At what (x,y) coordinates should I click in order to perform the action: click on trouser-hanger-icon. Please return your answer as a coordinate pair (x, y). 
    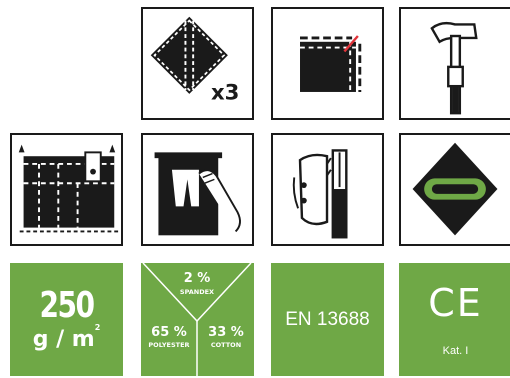
    Looking at the image, I should click on (197, 194).